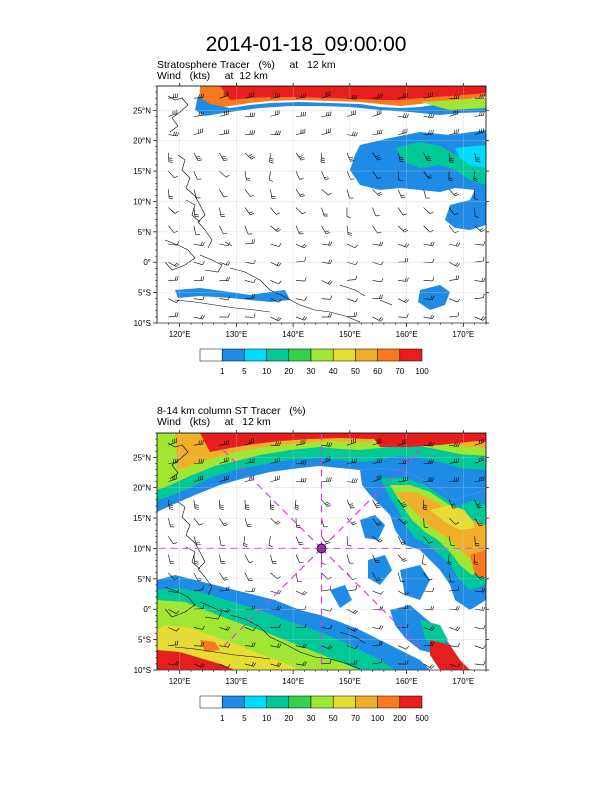 The width and height of the screenshot is (612, 792). What do you see at coordinates (377, 371) in the screenshot?
I see `colorbar-label: 60` at bounding box center [377, 371].